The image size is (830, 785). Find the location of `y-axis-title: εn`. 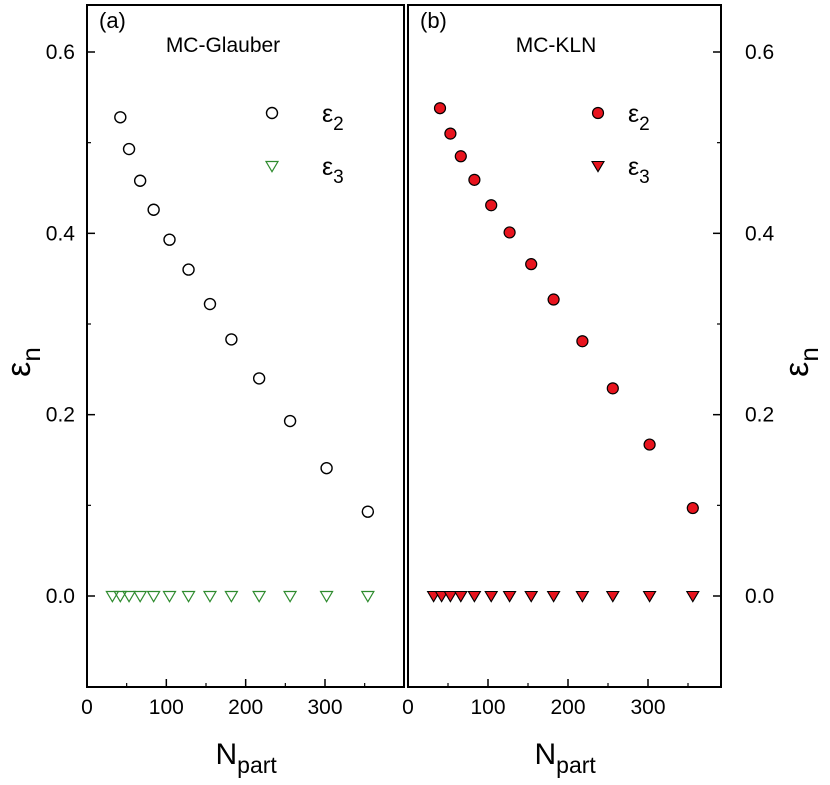

y-axis-title: εn is located at coordinates (801, 362).